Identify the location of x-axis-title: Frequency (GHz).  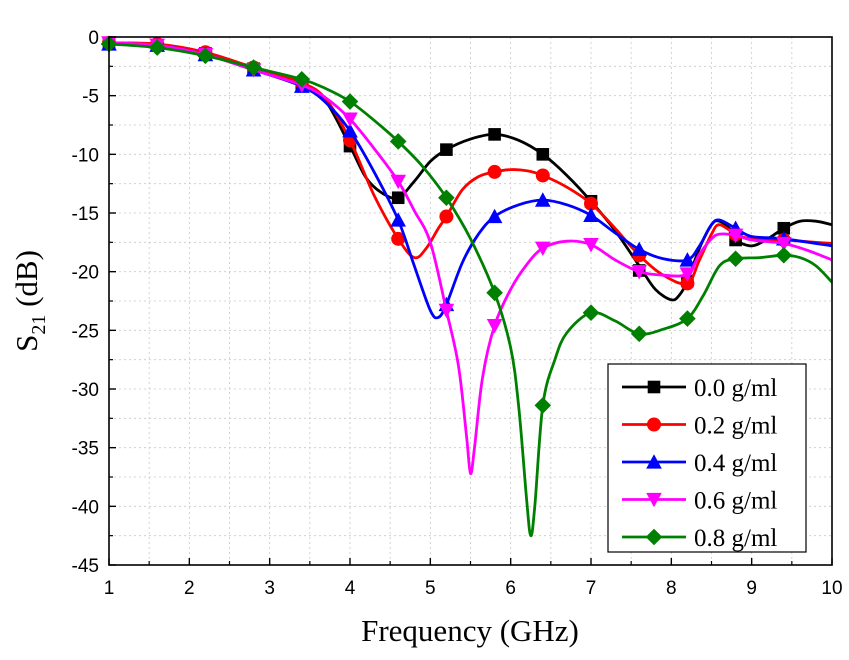
(470, 630).